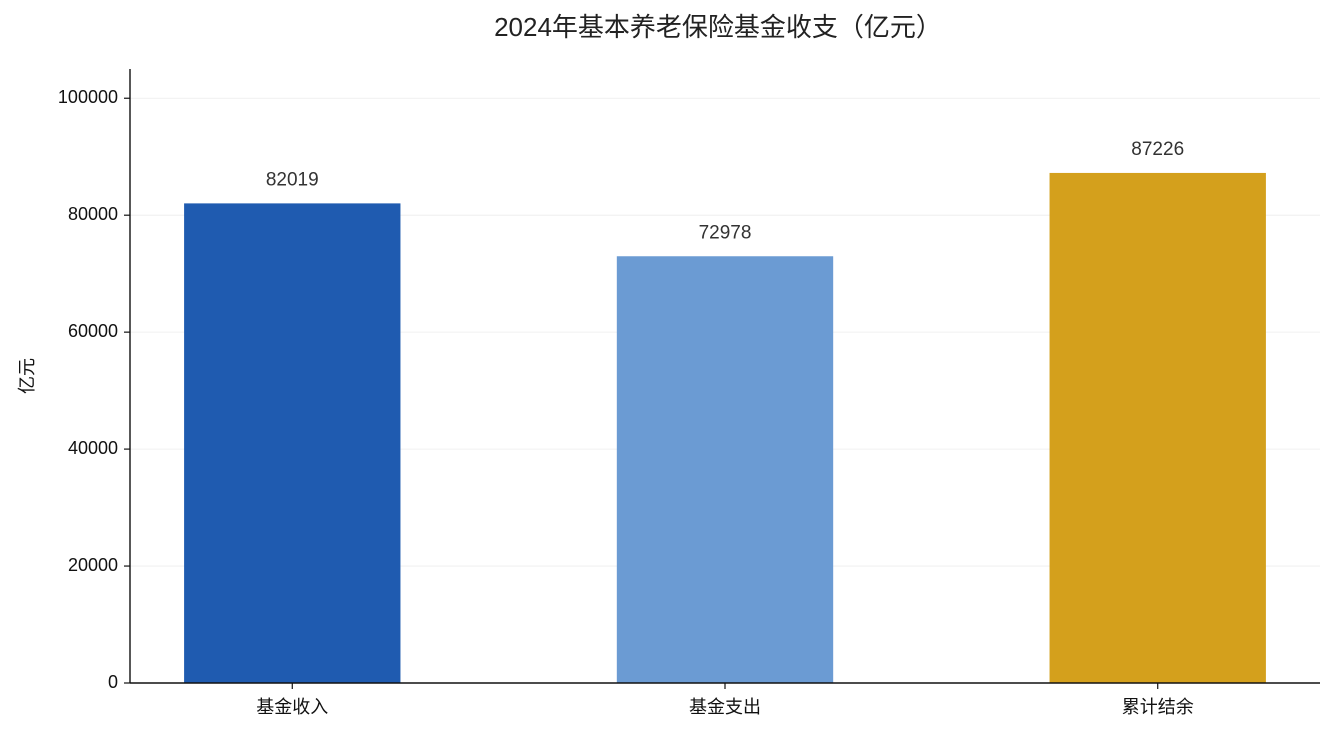 The height and width of the screenshot is (735, 1335). I want to click on y-tick-label: 40000, so click(93, 448).